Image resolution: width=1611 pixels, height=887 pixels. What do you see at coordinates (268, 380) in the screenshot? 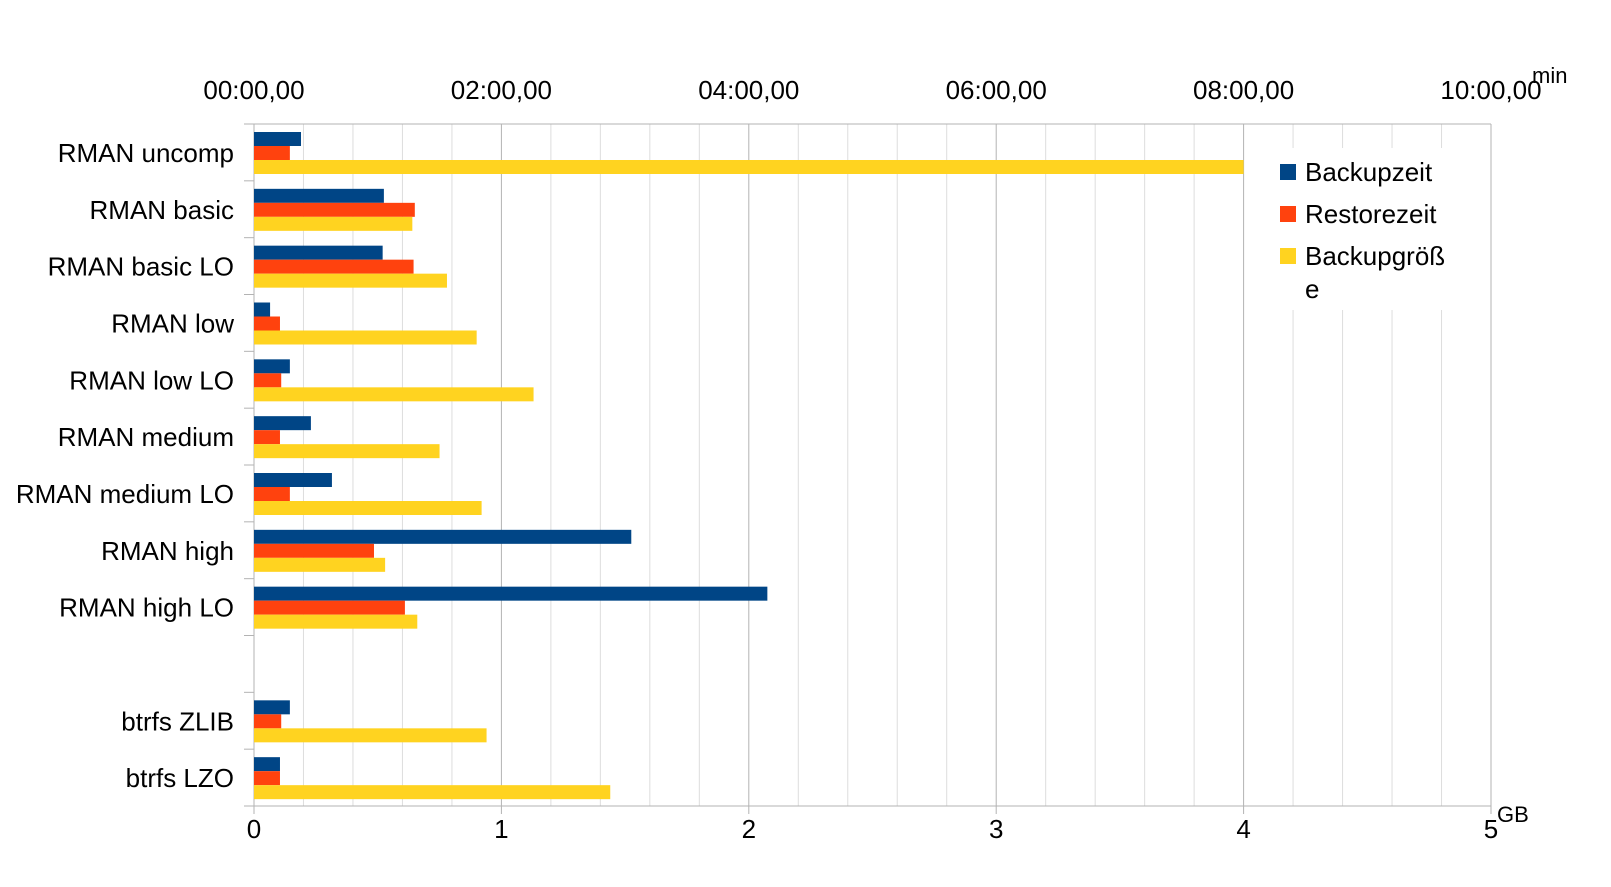
I see `bar-restorezeit-rman-low-lo` at bounding box center [268, 380].